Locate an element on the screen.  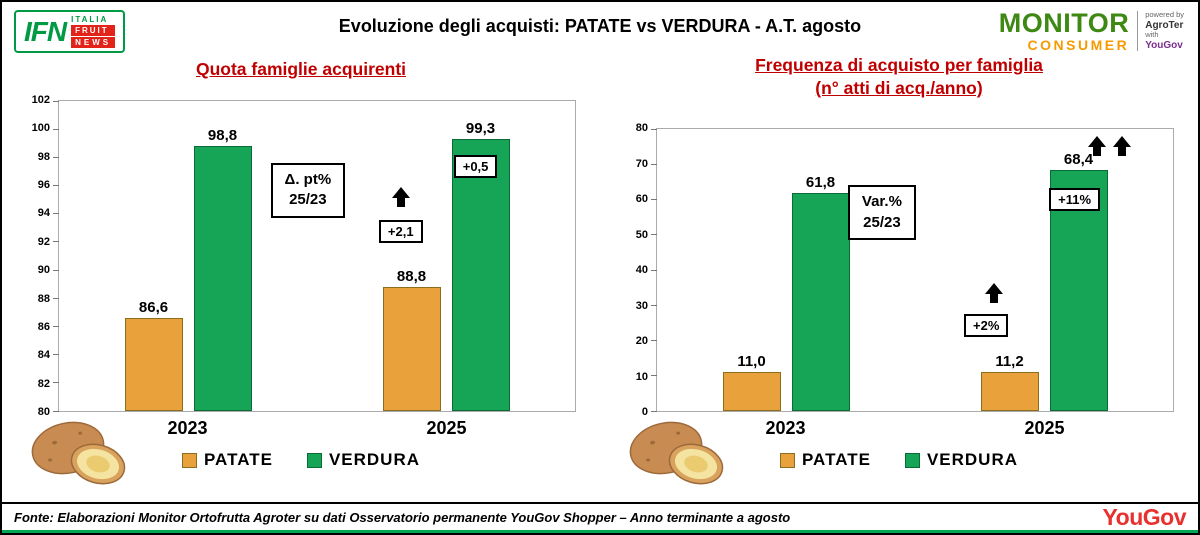
verdura-trend-arrows is located at coordinates (1109, 146).